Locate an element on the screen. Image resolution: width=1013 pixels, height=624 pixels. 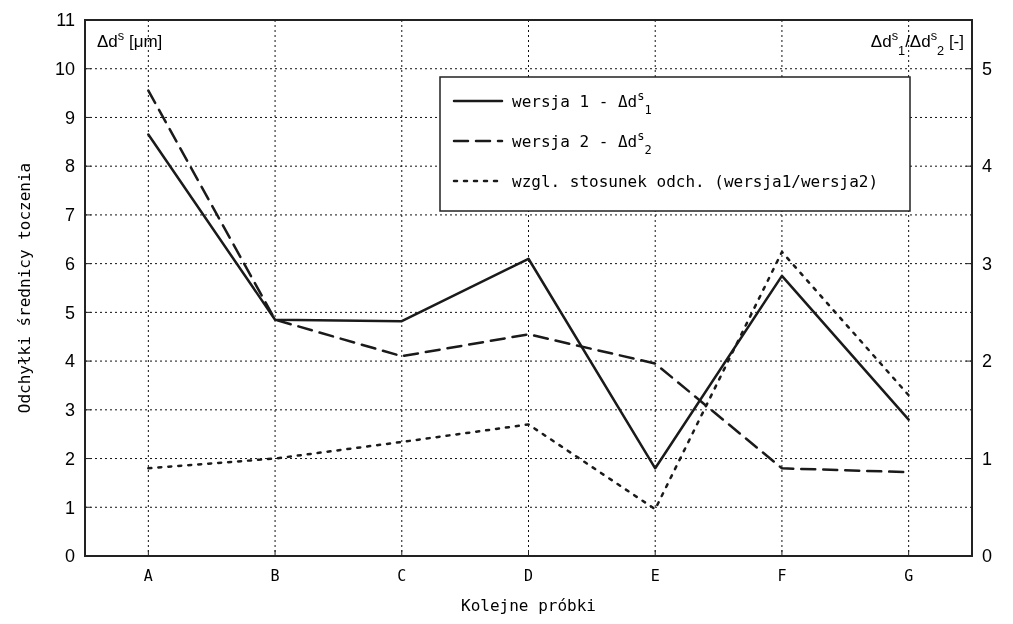
y-tick-label: 7 is located at coordinates (69, 215).